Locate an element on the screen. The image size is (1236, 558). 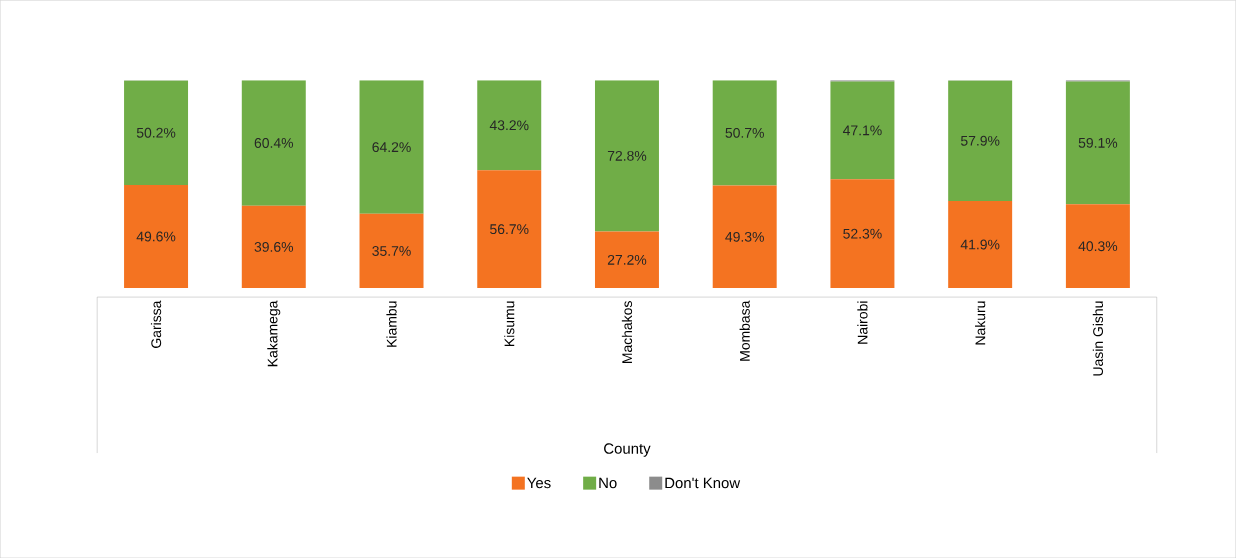
data-label: 72.8% is located at coordinates (627, 155).